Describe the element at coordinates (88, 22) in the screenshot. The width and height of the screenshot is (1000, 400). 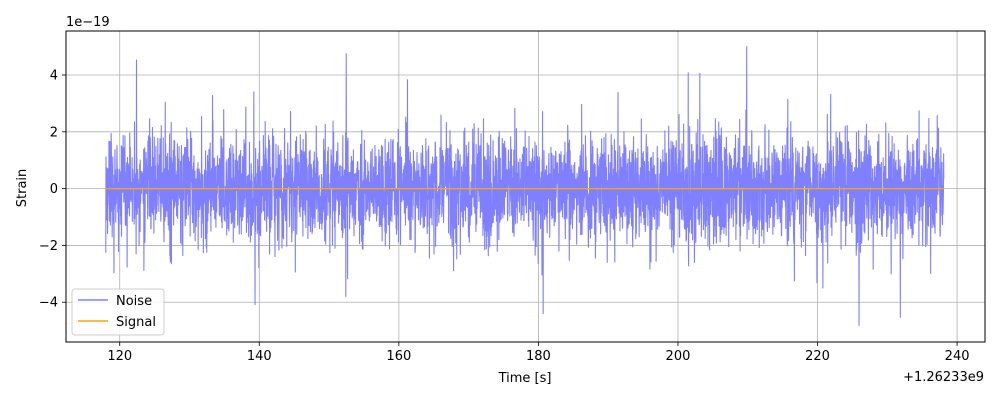
I see `y-scale-label: 1e−19` at that location.